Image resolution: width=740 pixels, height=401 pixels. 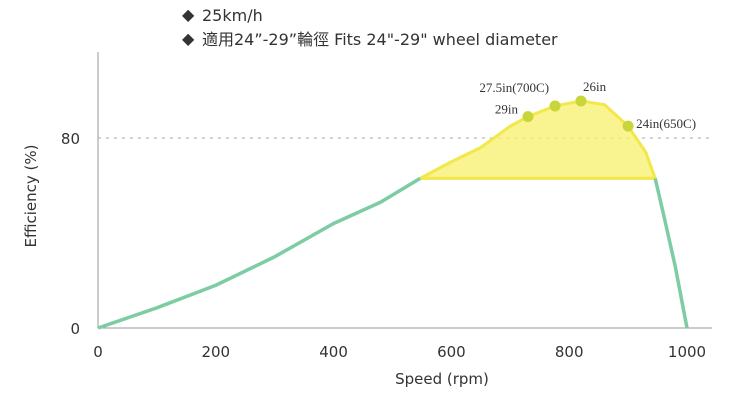 What do you see at coordinates (232, 15) in the screenshot?
I see `note-speed: 25km/h` at bounding box center [232, 15].